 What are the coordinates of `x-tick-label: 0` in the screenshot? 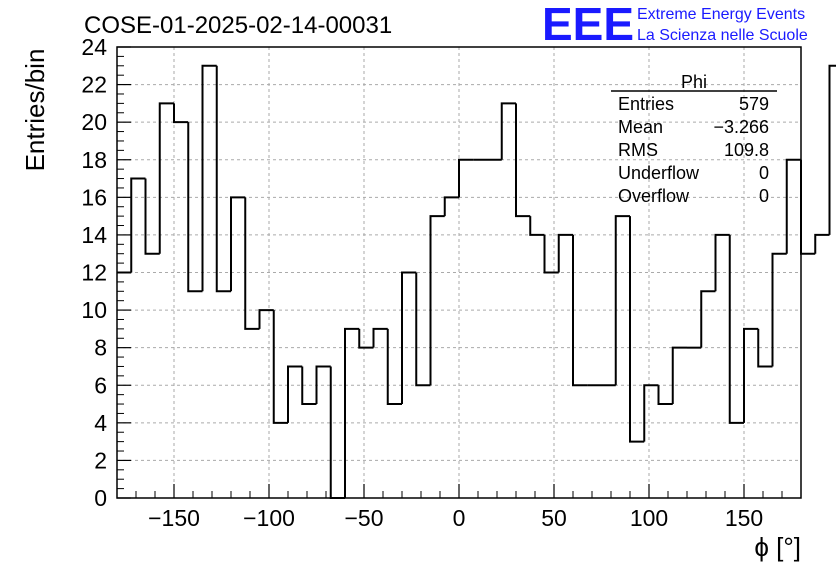 It's located at (459, 518).